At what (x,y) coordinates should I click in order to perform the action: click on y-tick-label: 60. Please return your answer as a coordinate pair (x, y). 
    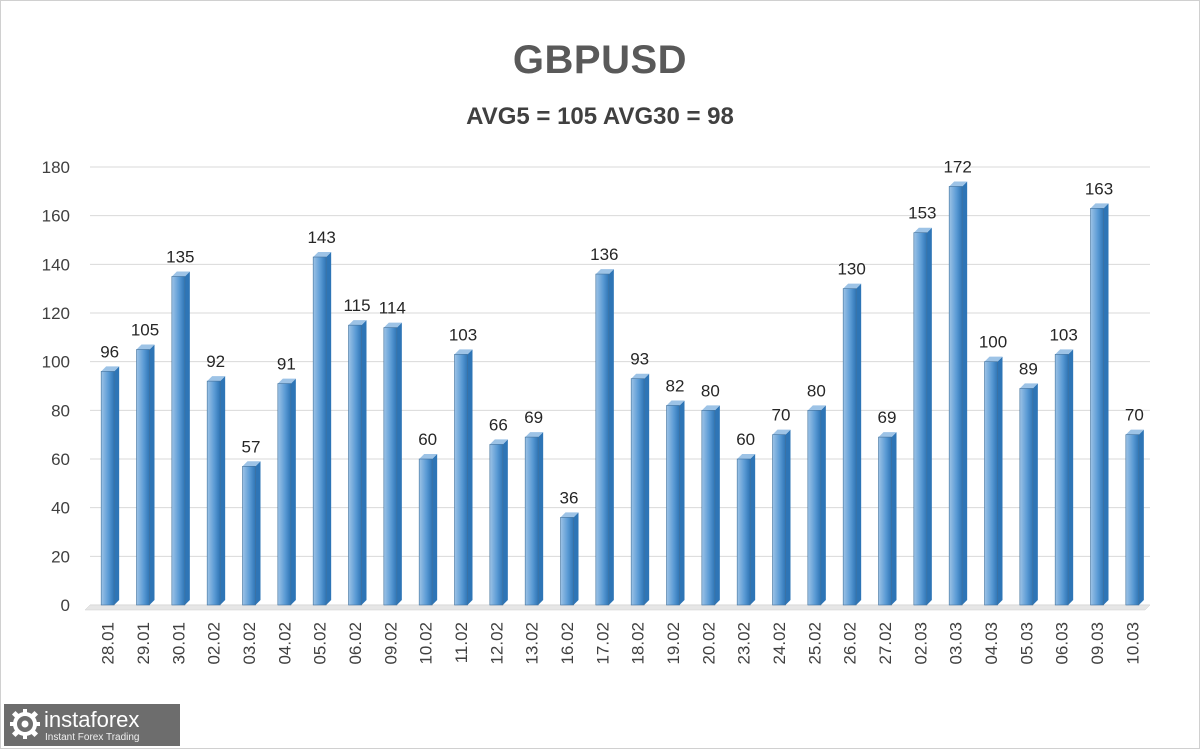
    Looking at the image, I should click on (60, 459).